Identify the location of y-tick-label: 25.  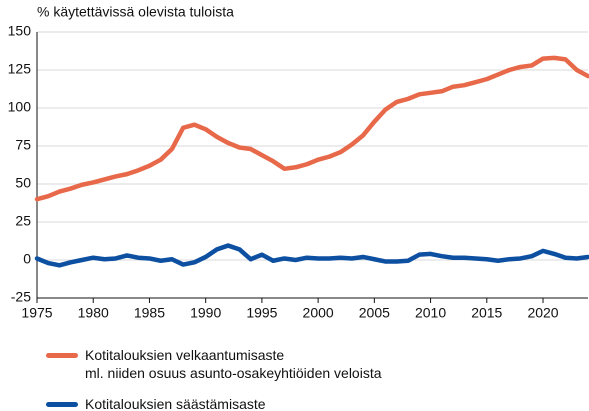
(23, 221).